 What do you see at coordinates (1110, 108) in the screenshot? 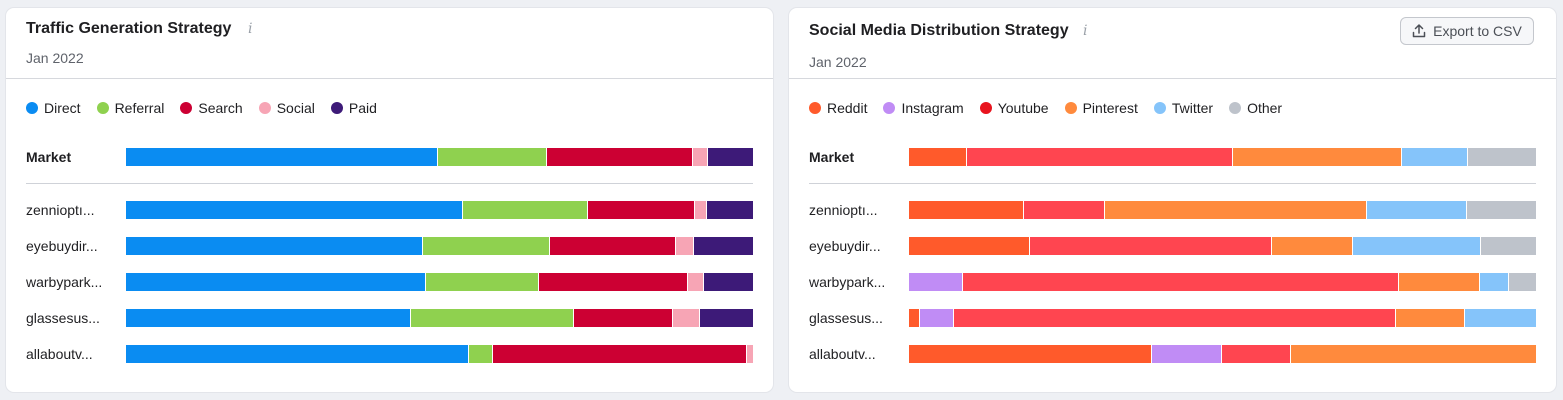
I see `legend-label: Pinterest` at bounding box center [1110, 108].